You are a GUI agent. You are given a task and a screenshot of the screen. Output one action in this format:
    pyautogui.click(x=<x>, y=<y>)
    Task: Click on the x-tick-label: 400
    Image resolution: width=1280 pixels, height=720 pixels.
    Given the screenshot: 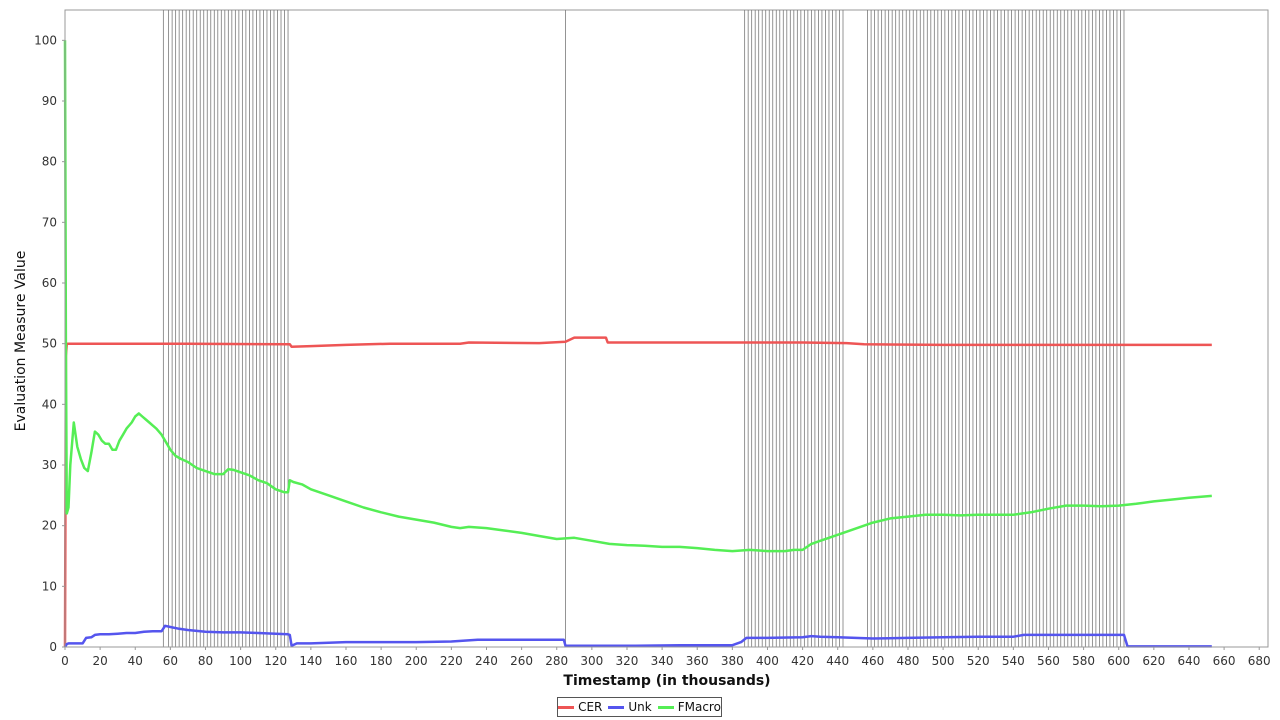 What is the action you would take?
    pyautogui.click(x=767, y=661)
    